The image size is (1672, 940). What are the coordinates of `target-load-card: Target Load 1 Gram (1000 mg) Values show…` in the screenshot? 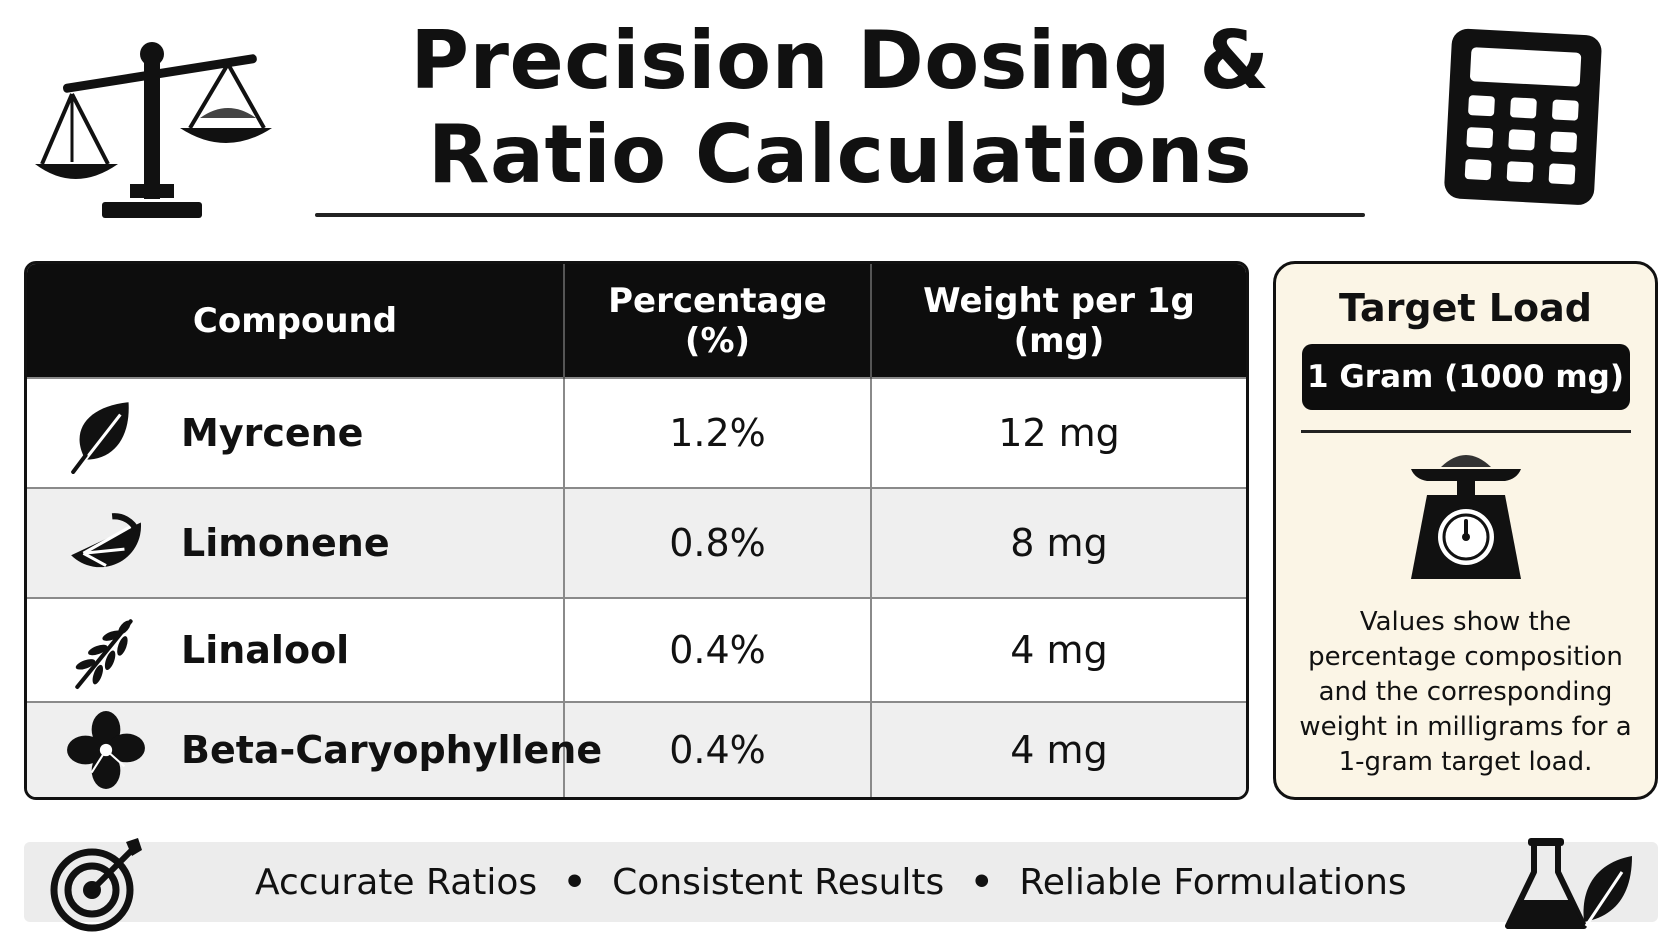 It's located at (1465, 530).